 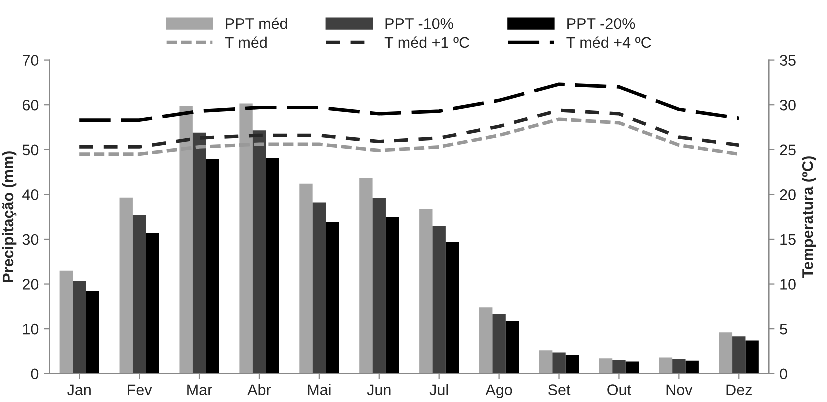 What do you see at coordinates (379, 390) in the screenshot?
I see `x-tick-label: Jun` at bounding box center [379, 390].